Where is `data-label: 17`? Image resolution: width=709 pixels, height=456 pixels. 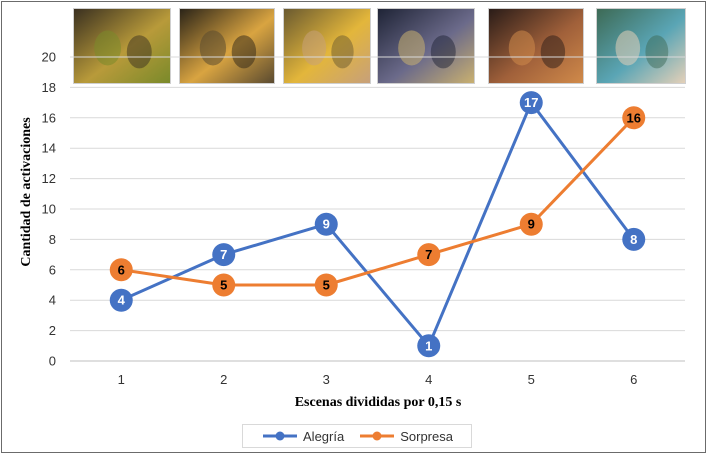 data-label: 17 is located at coordinates (531, 102).